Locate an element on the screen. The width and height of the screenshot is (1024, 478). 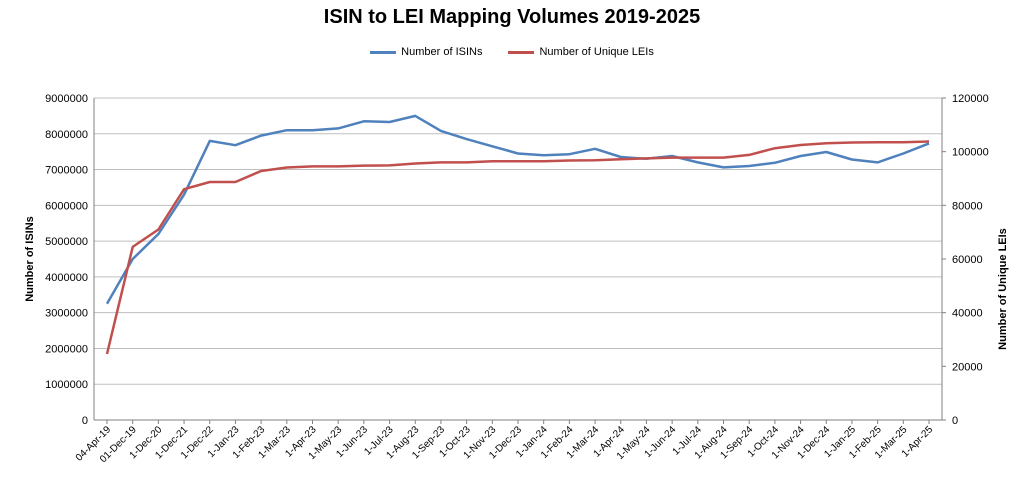
y-tick-label: 6000000 is located at coordinates (66, 206).